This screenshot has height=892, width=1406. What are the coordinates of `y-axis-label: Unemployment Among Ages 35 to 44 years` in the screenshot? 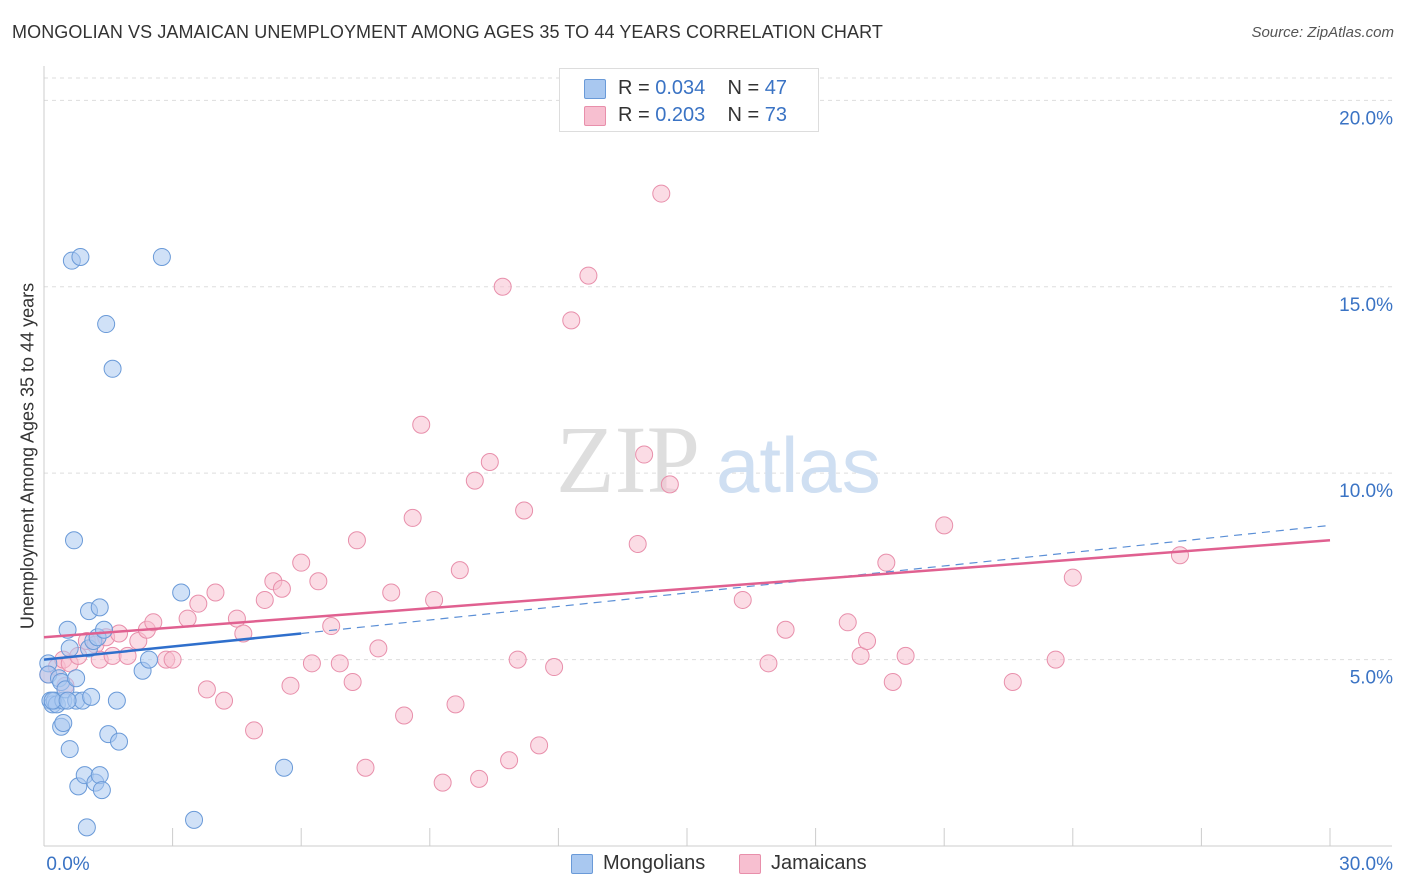 It's located at (27, 456).